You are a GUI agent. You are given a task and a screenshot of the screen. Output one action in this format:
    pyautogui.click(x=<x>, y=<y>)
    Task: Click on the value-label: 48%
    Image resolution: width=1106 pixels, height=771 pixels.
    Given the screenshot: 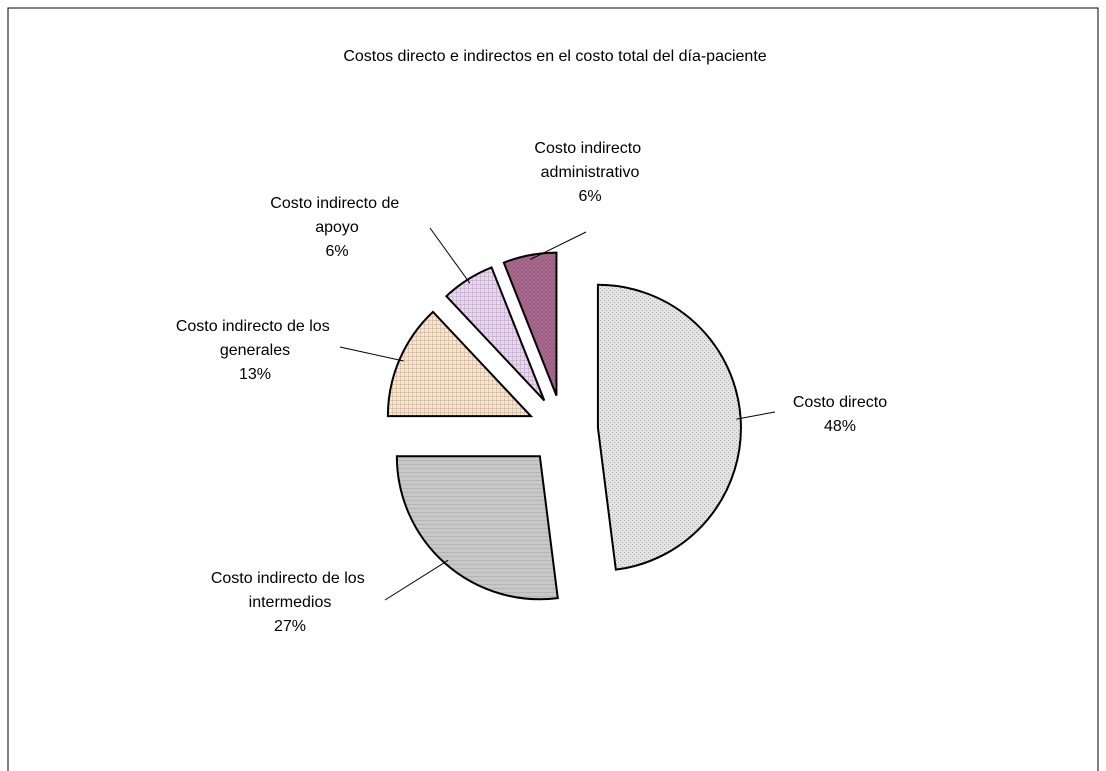 What is the action you would take?
    pyautogui.click(x=840, y=426)
    